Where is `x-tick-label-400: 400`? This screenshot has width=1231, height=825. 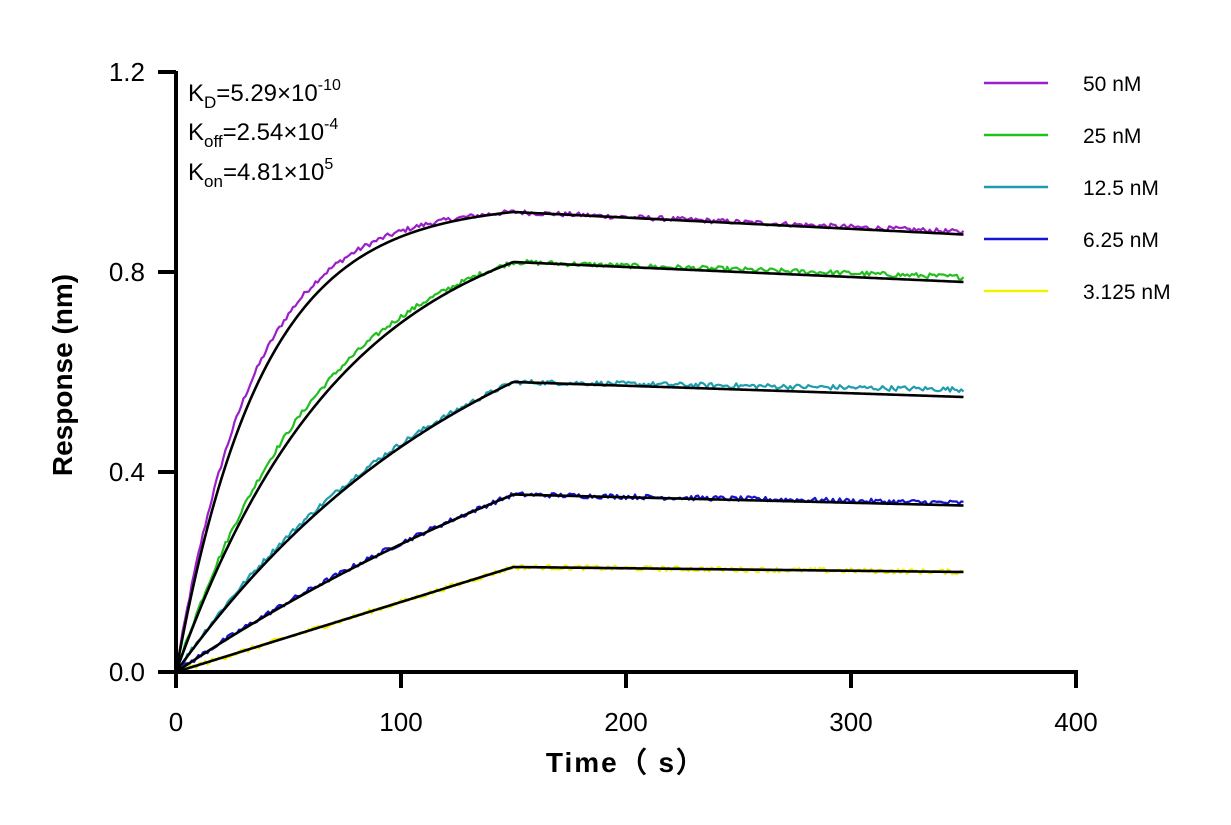
x-tick-label-400: 400 is located at coordinates (1075, 722).